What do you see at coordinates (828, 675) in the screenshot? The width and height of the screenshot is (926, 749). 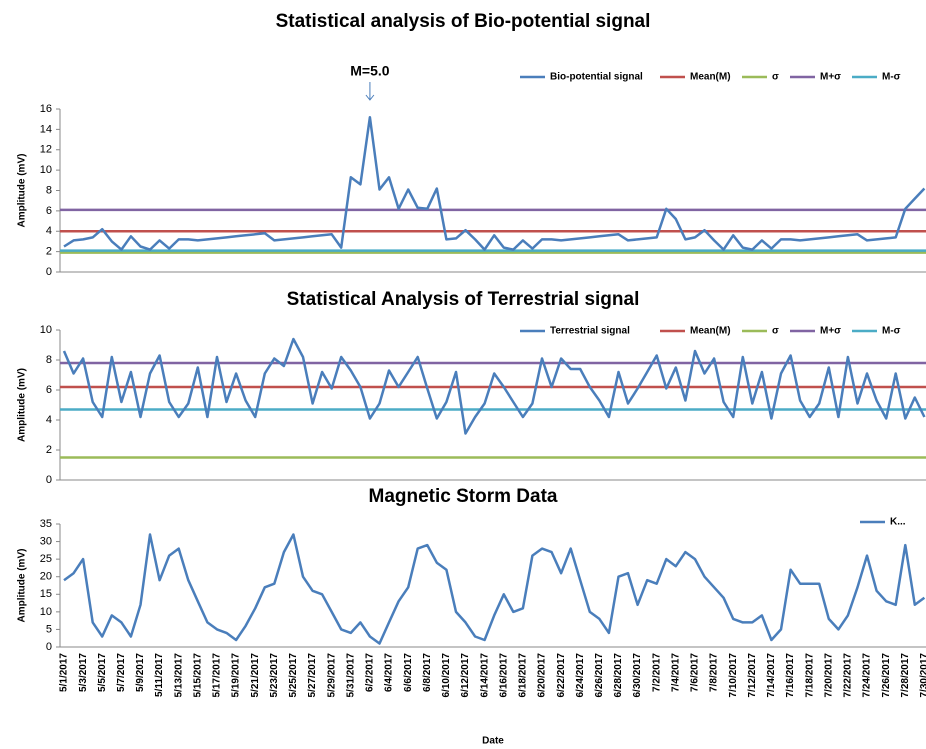 I see `x-tick-label: 7/20/2017` at bounding box center [828, 675].